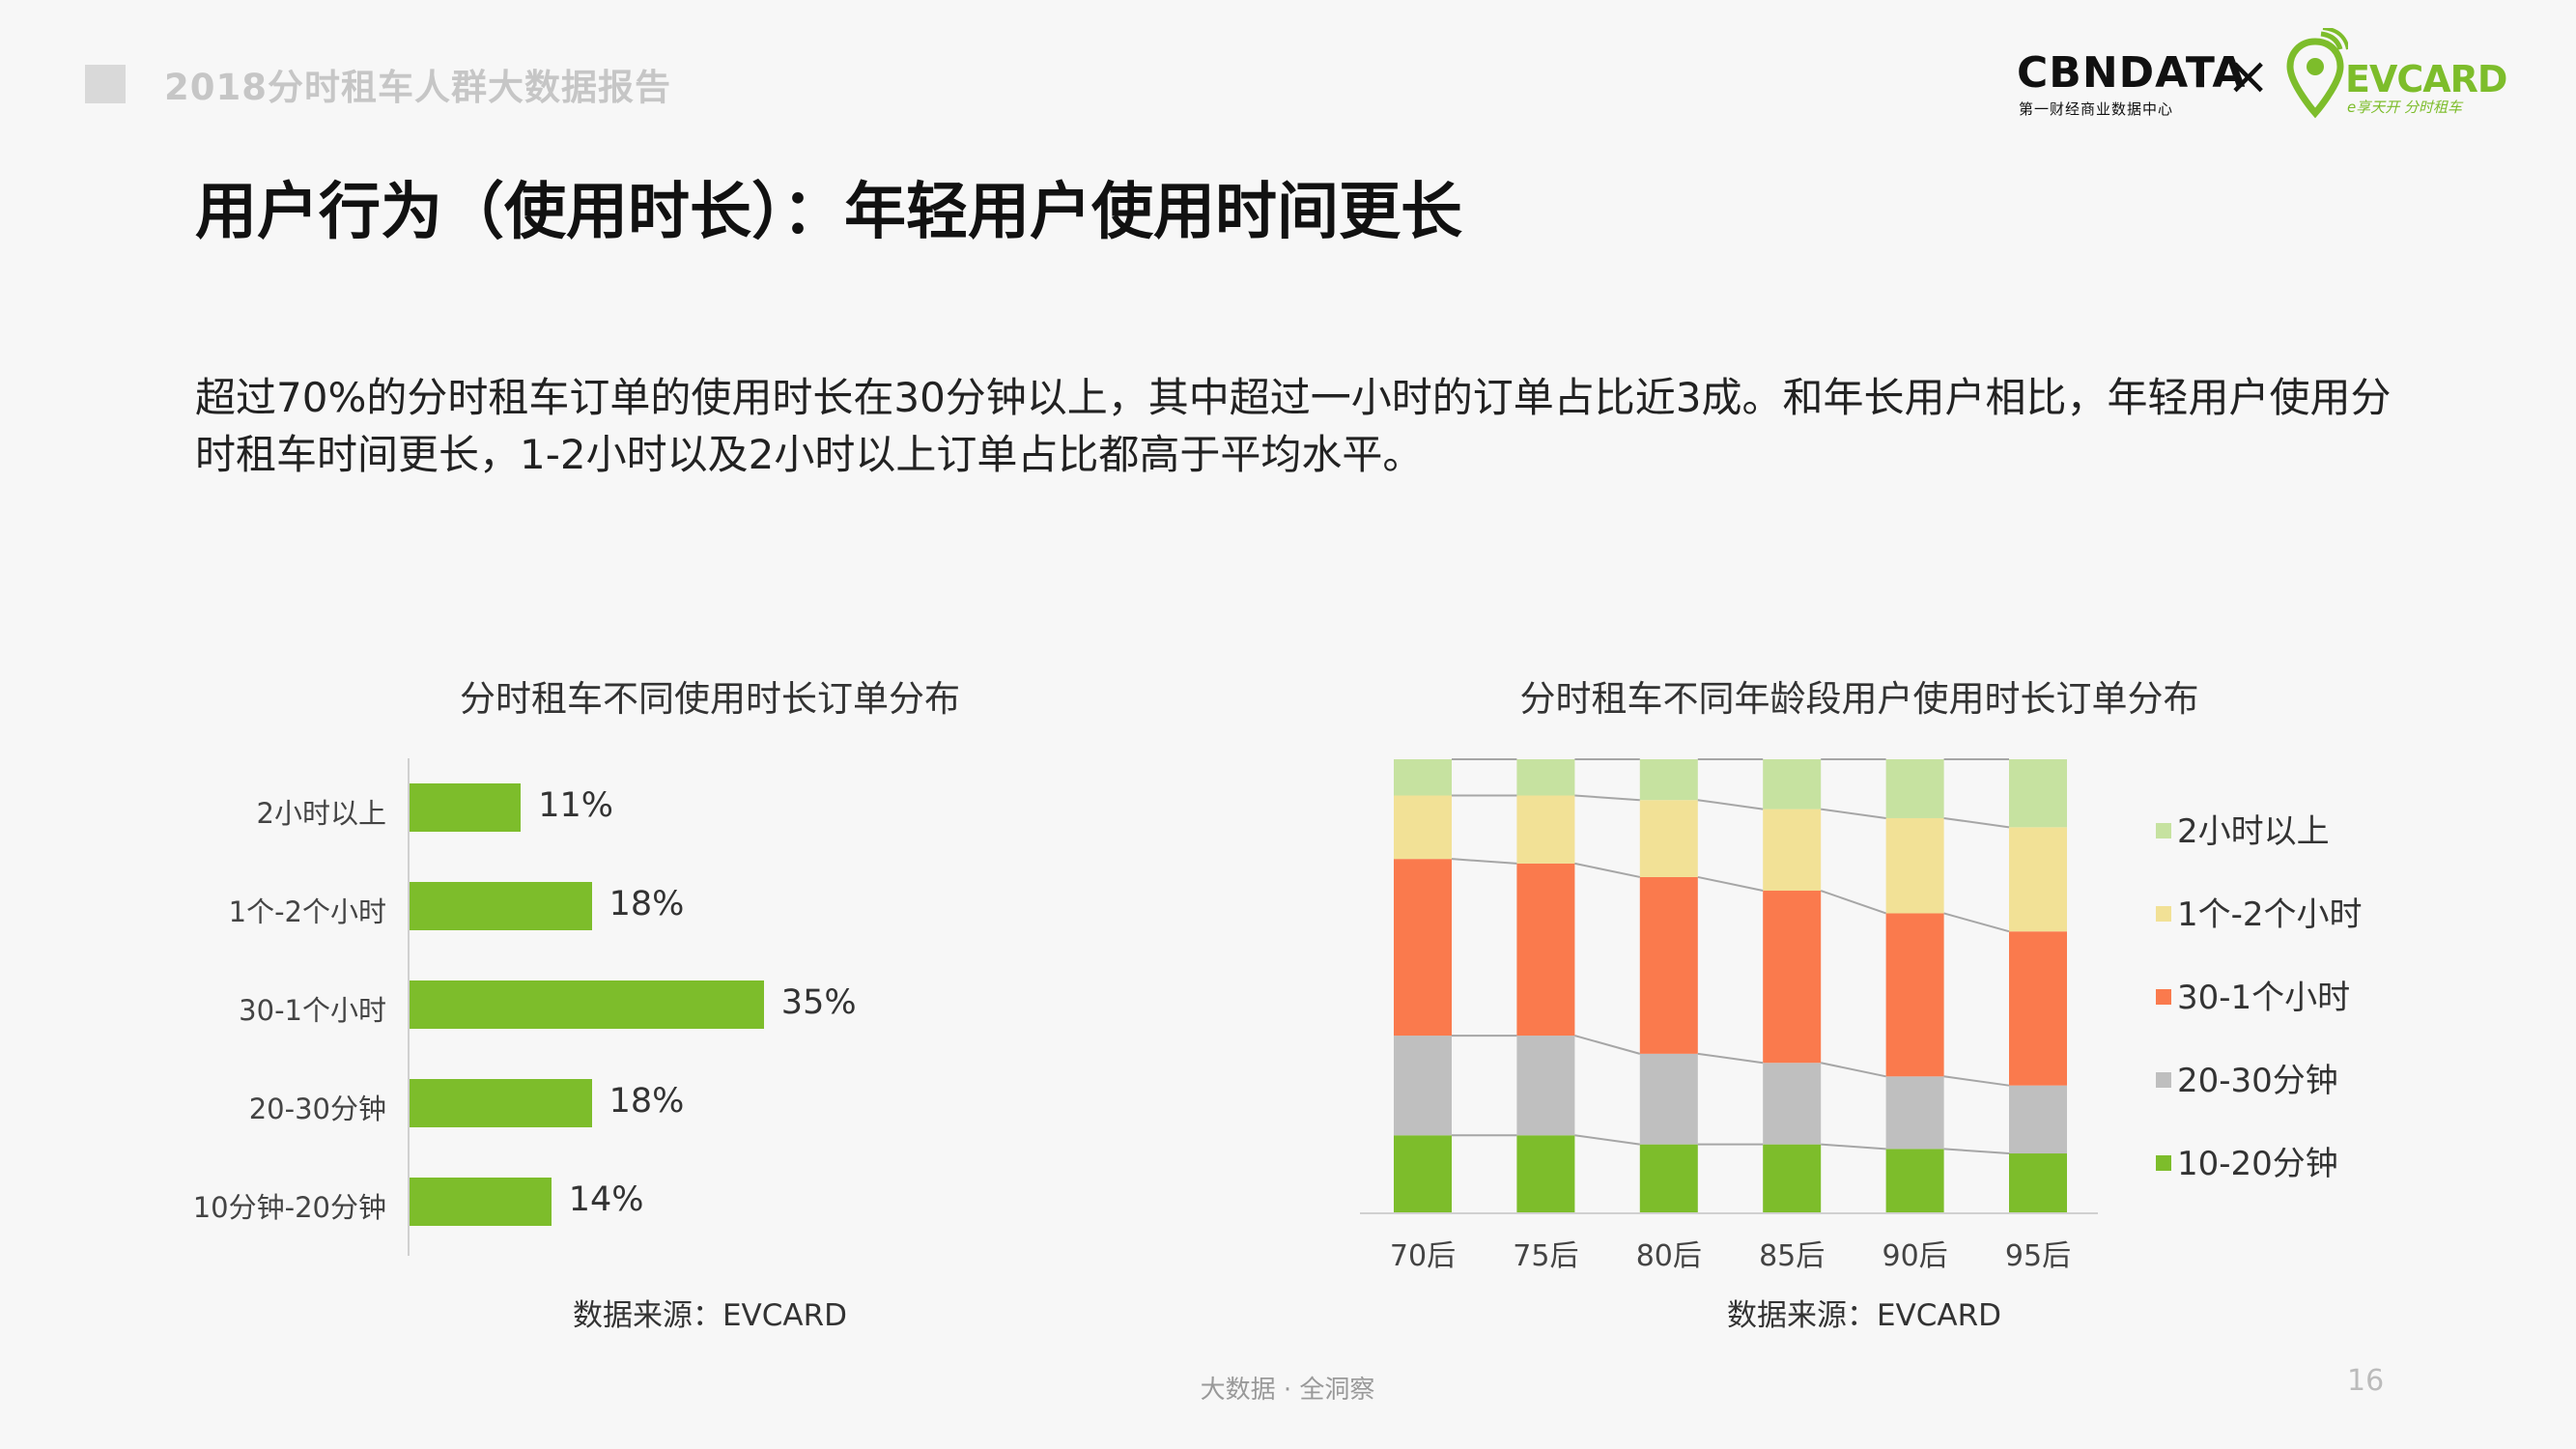 Image resolution: width=2576 pixels, height=1449 pixels. What do you see at coordinates (312, 1011) in the screenshot?
I see `chart1-category-label: 30-1个小时` at bounding box center [312, 1011].